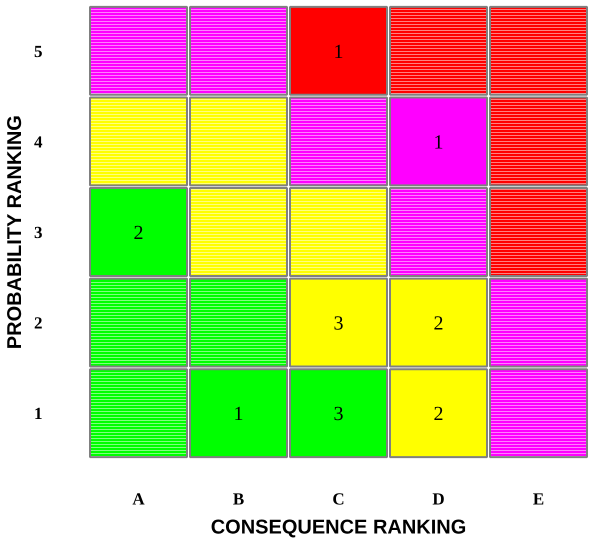 The width and height of the screenshot is (592, 541). Describe the element at coordinates (38, 323) in the screenshot. I see `y-tick-label: 2` at that location.